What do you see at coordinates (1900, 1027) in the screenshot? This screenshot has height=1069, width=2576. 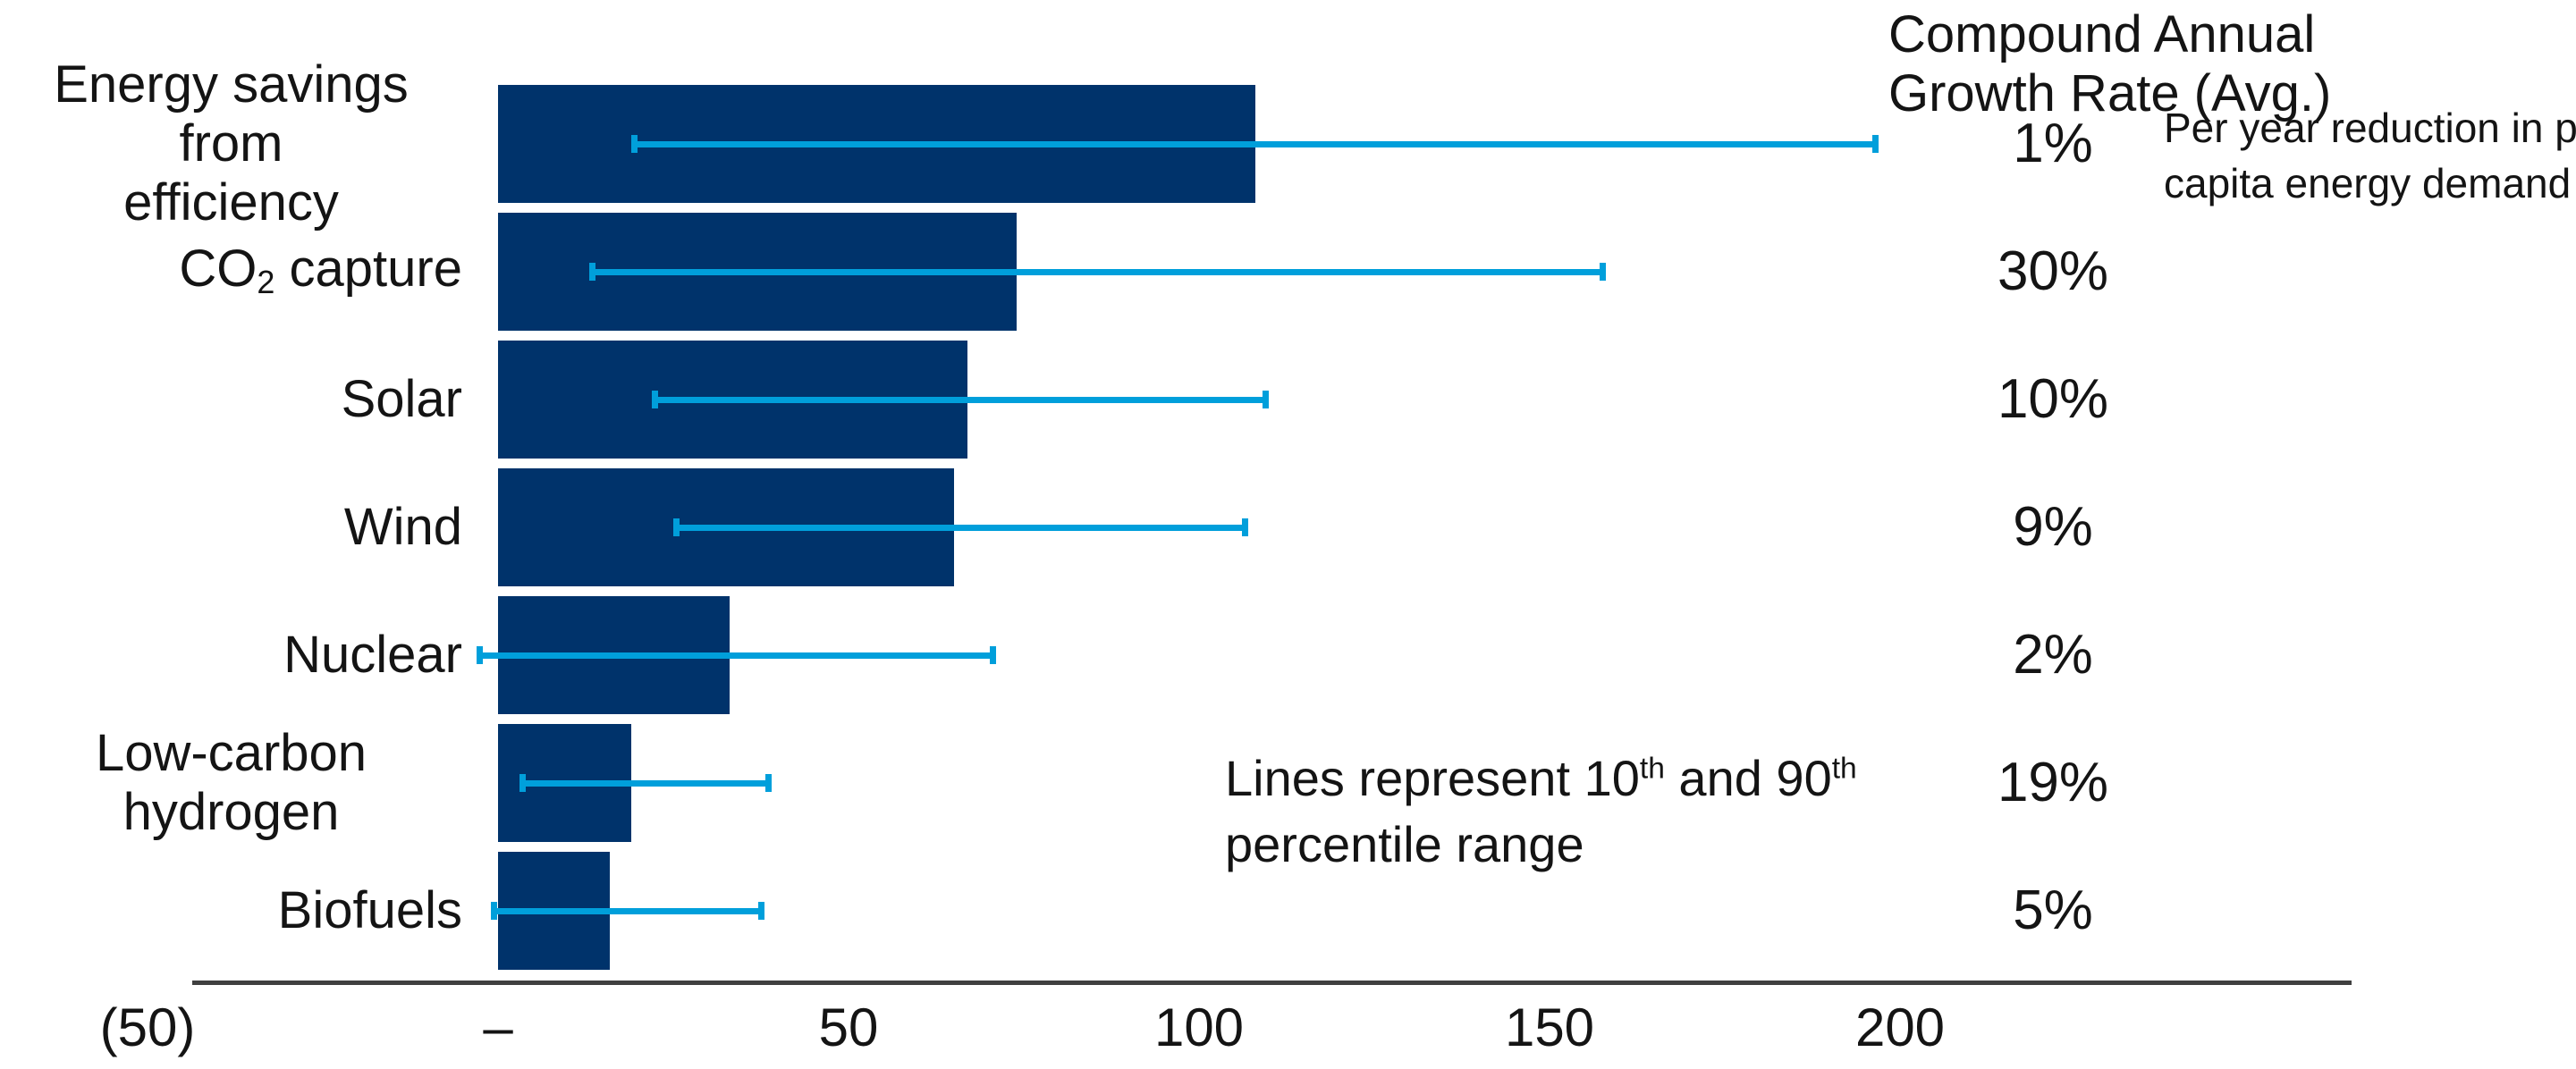 I see `x-tick-label: 200` at bounding box center [1900, 1027].